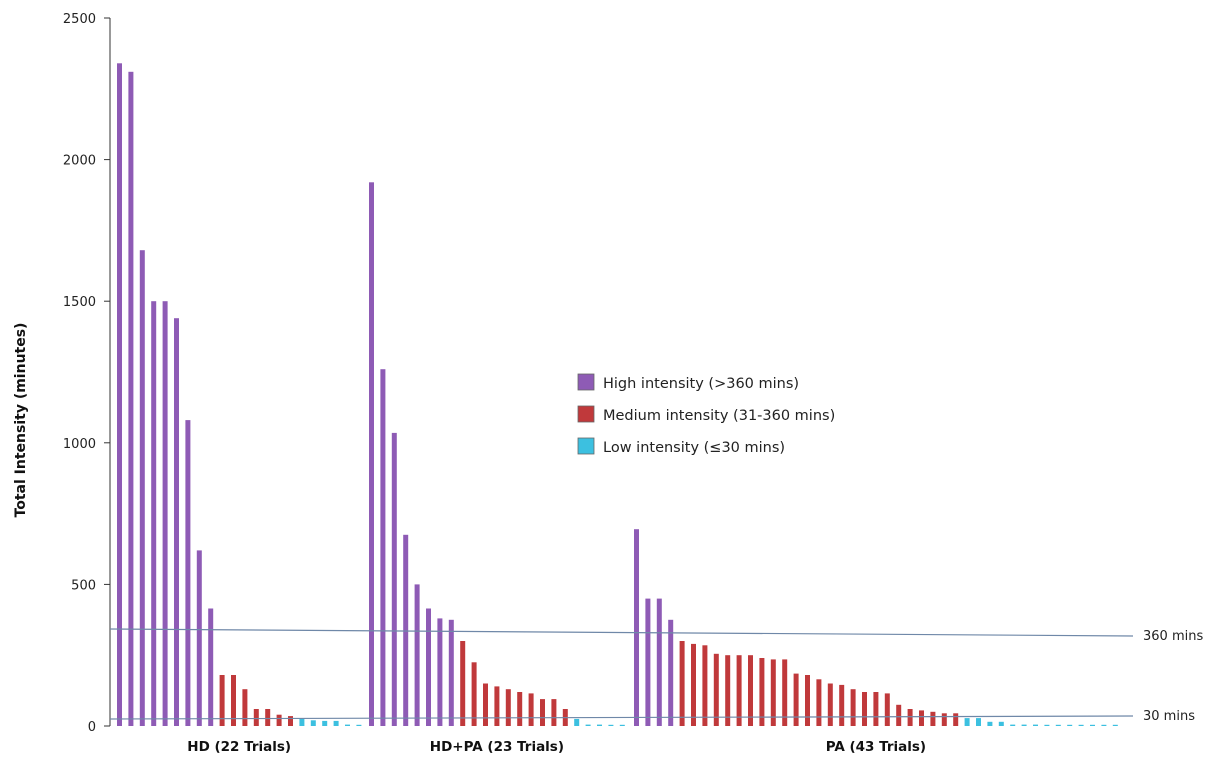 This screenshot has width=1217, height=759. Describe the element at coordinates (86, 373) in the screenshot. I see `y-ticks: 0 500 1000 1500 2000 2500` at that location.